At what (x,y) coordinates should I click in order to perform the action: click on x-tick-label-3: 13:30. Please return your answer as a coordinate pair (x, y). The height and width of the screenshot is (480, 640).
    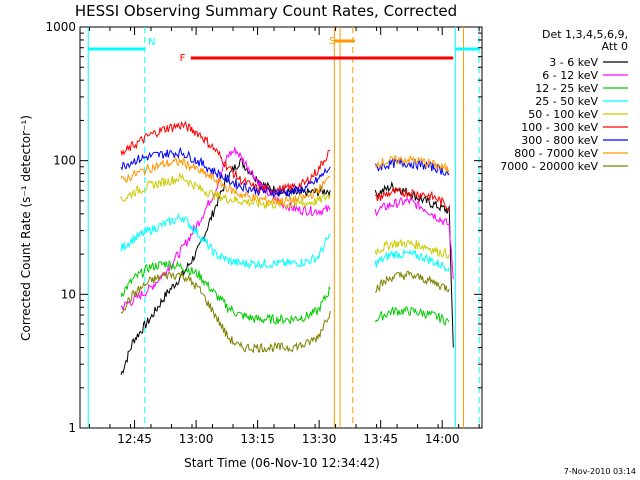
    Looking at the image, I should click on (319, 439).